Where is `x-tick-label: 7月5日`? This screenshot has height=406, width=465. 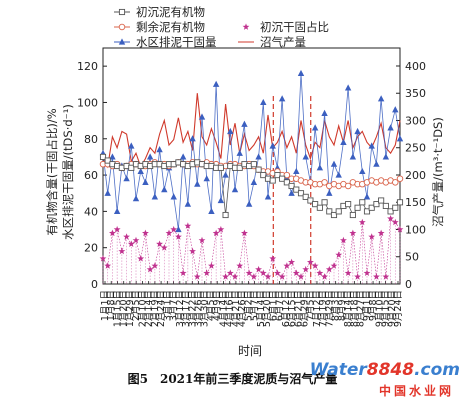
x-tick-label: 7月5日 is located at coordinates (311, 305).